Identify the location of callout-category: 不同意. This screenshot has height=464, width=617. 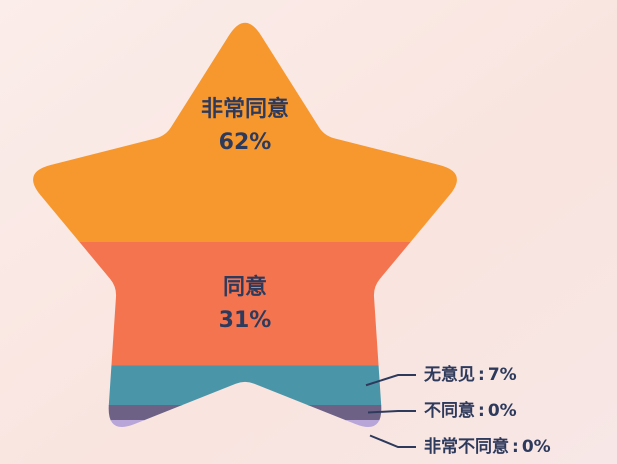
(449, 410).